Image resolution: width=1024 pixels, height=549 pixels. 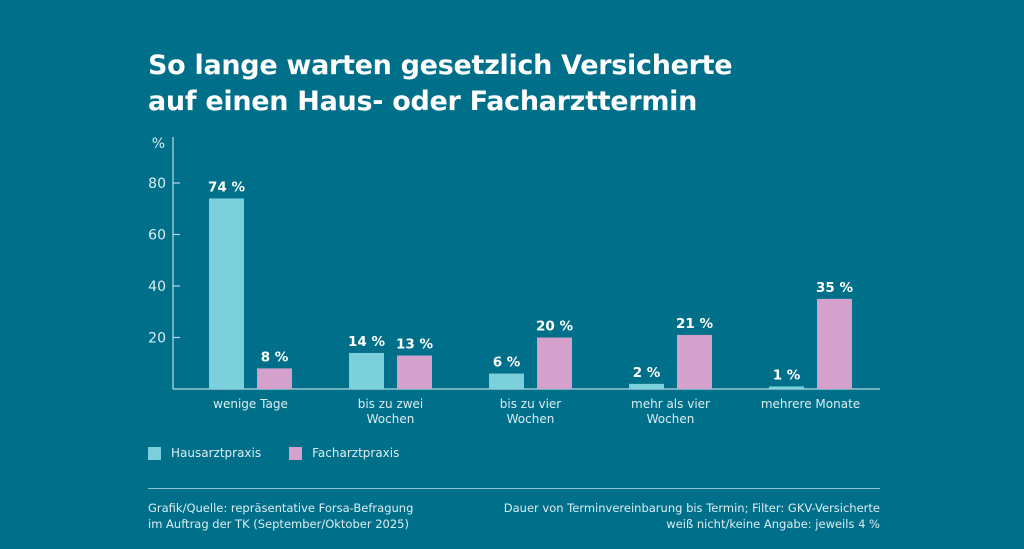 I want to click on legend-swatch-hausarztpraxis, so click(x=154, y=453).